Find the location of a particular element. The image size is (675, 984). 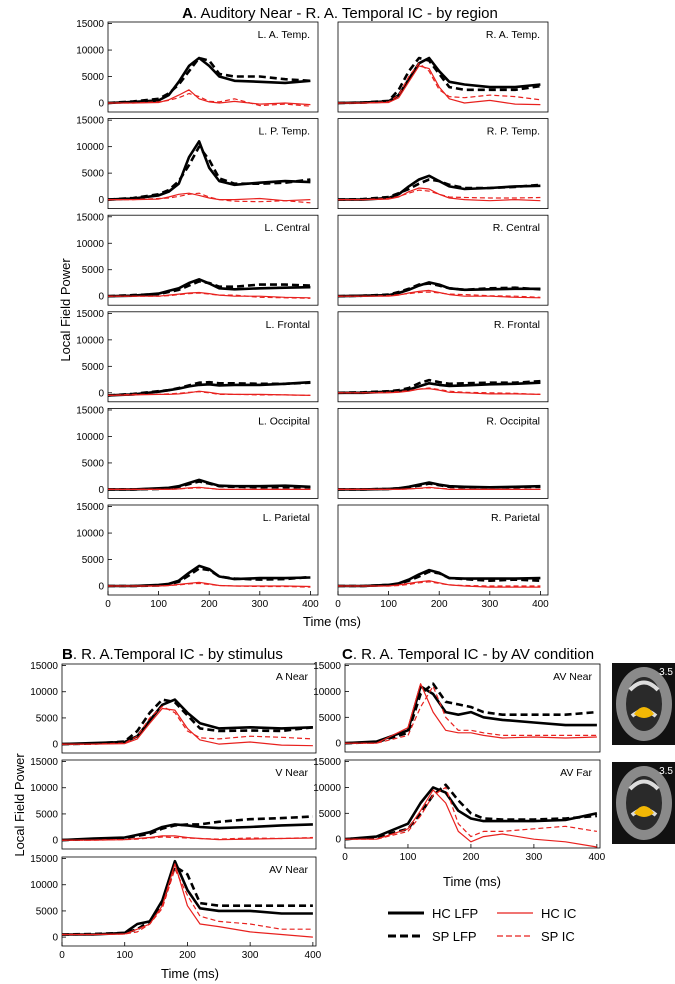

legend-label: SP LFP is located at coordinates (454, 936).